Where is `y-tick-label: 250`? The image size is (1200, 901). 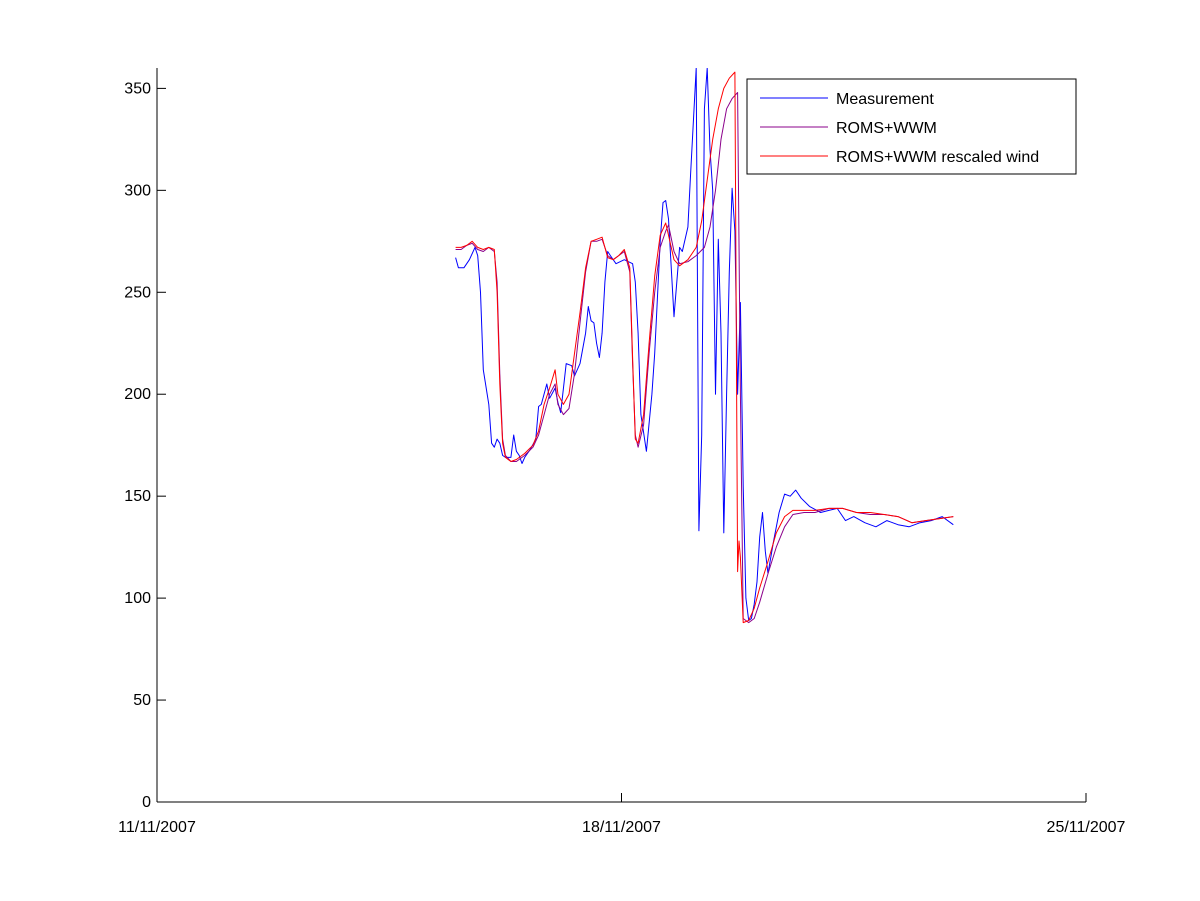 y-tick-label: 250 is located at coordinates (137, 292).